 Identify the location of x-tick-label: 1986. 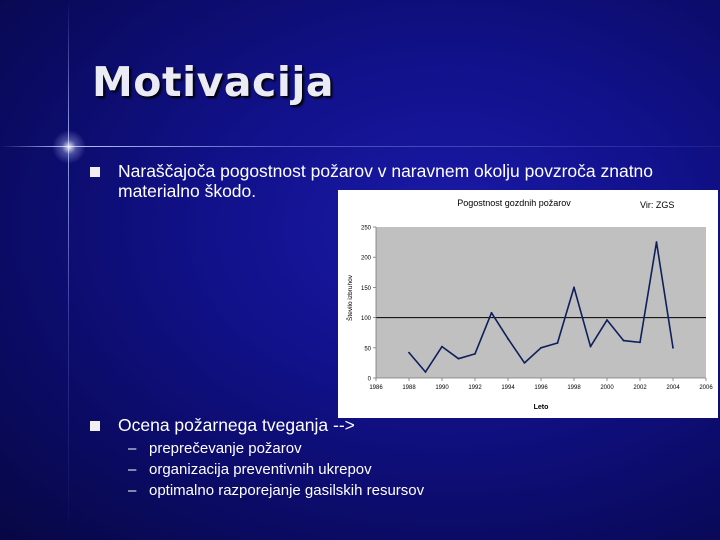
(376, 388).